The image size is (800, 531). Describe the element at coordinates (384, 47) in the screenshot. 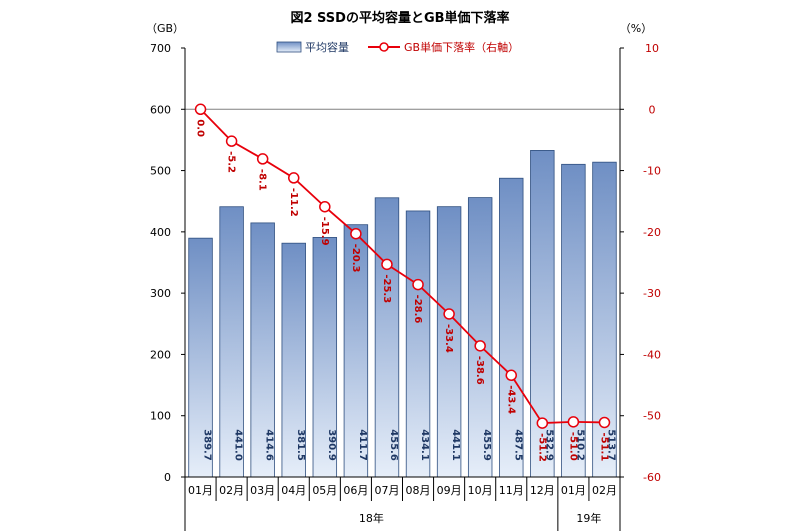

I see `legend-line-marker` at that location.